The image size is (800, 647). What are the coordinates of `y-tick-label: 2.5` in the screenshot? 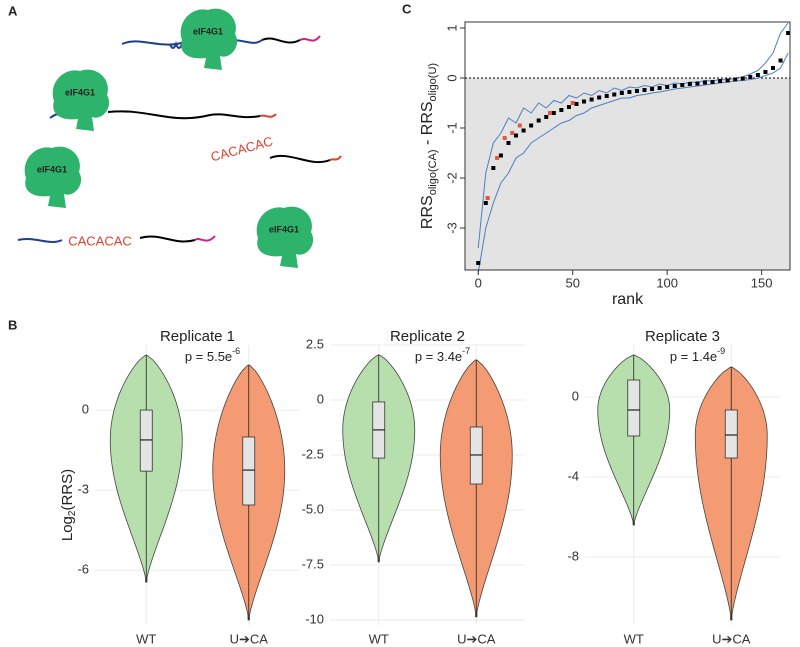 It's located at (315, 343).